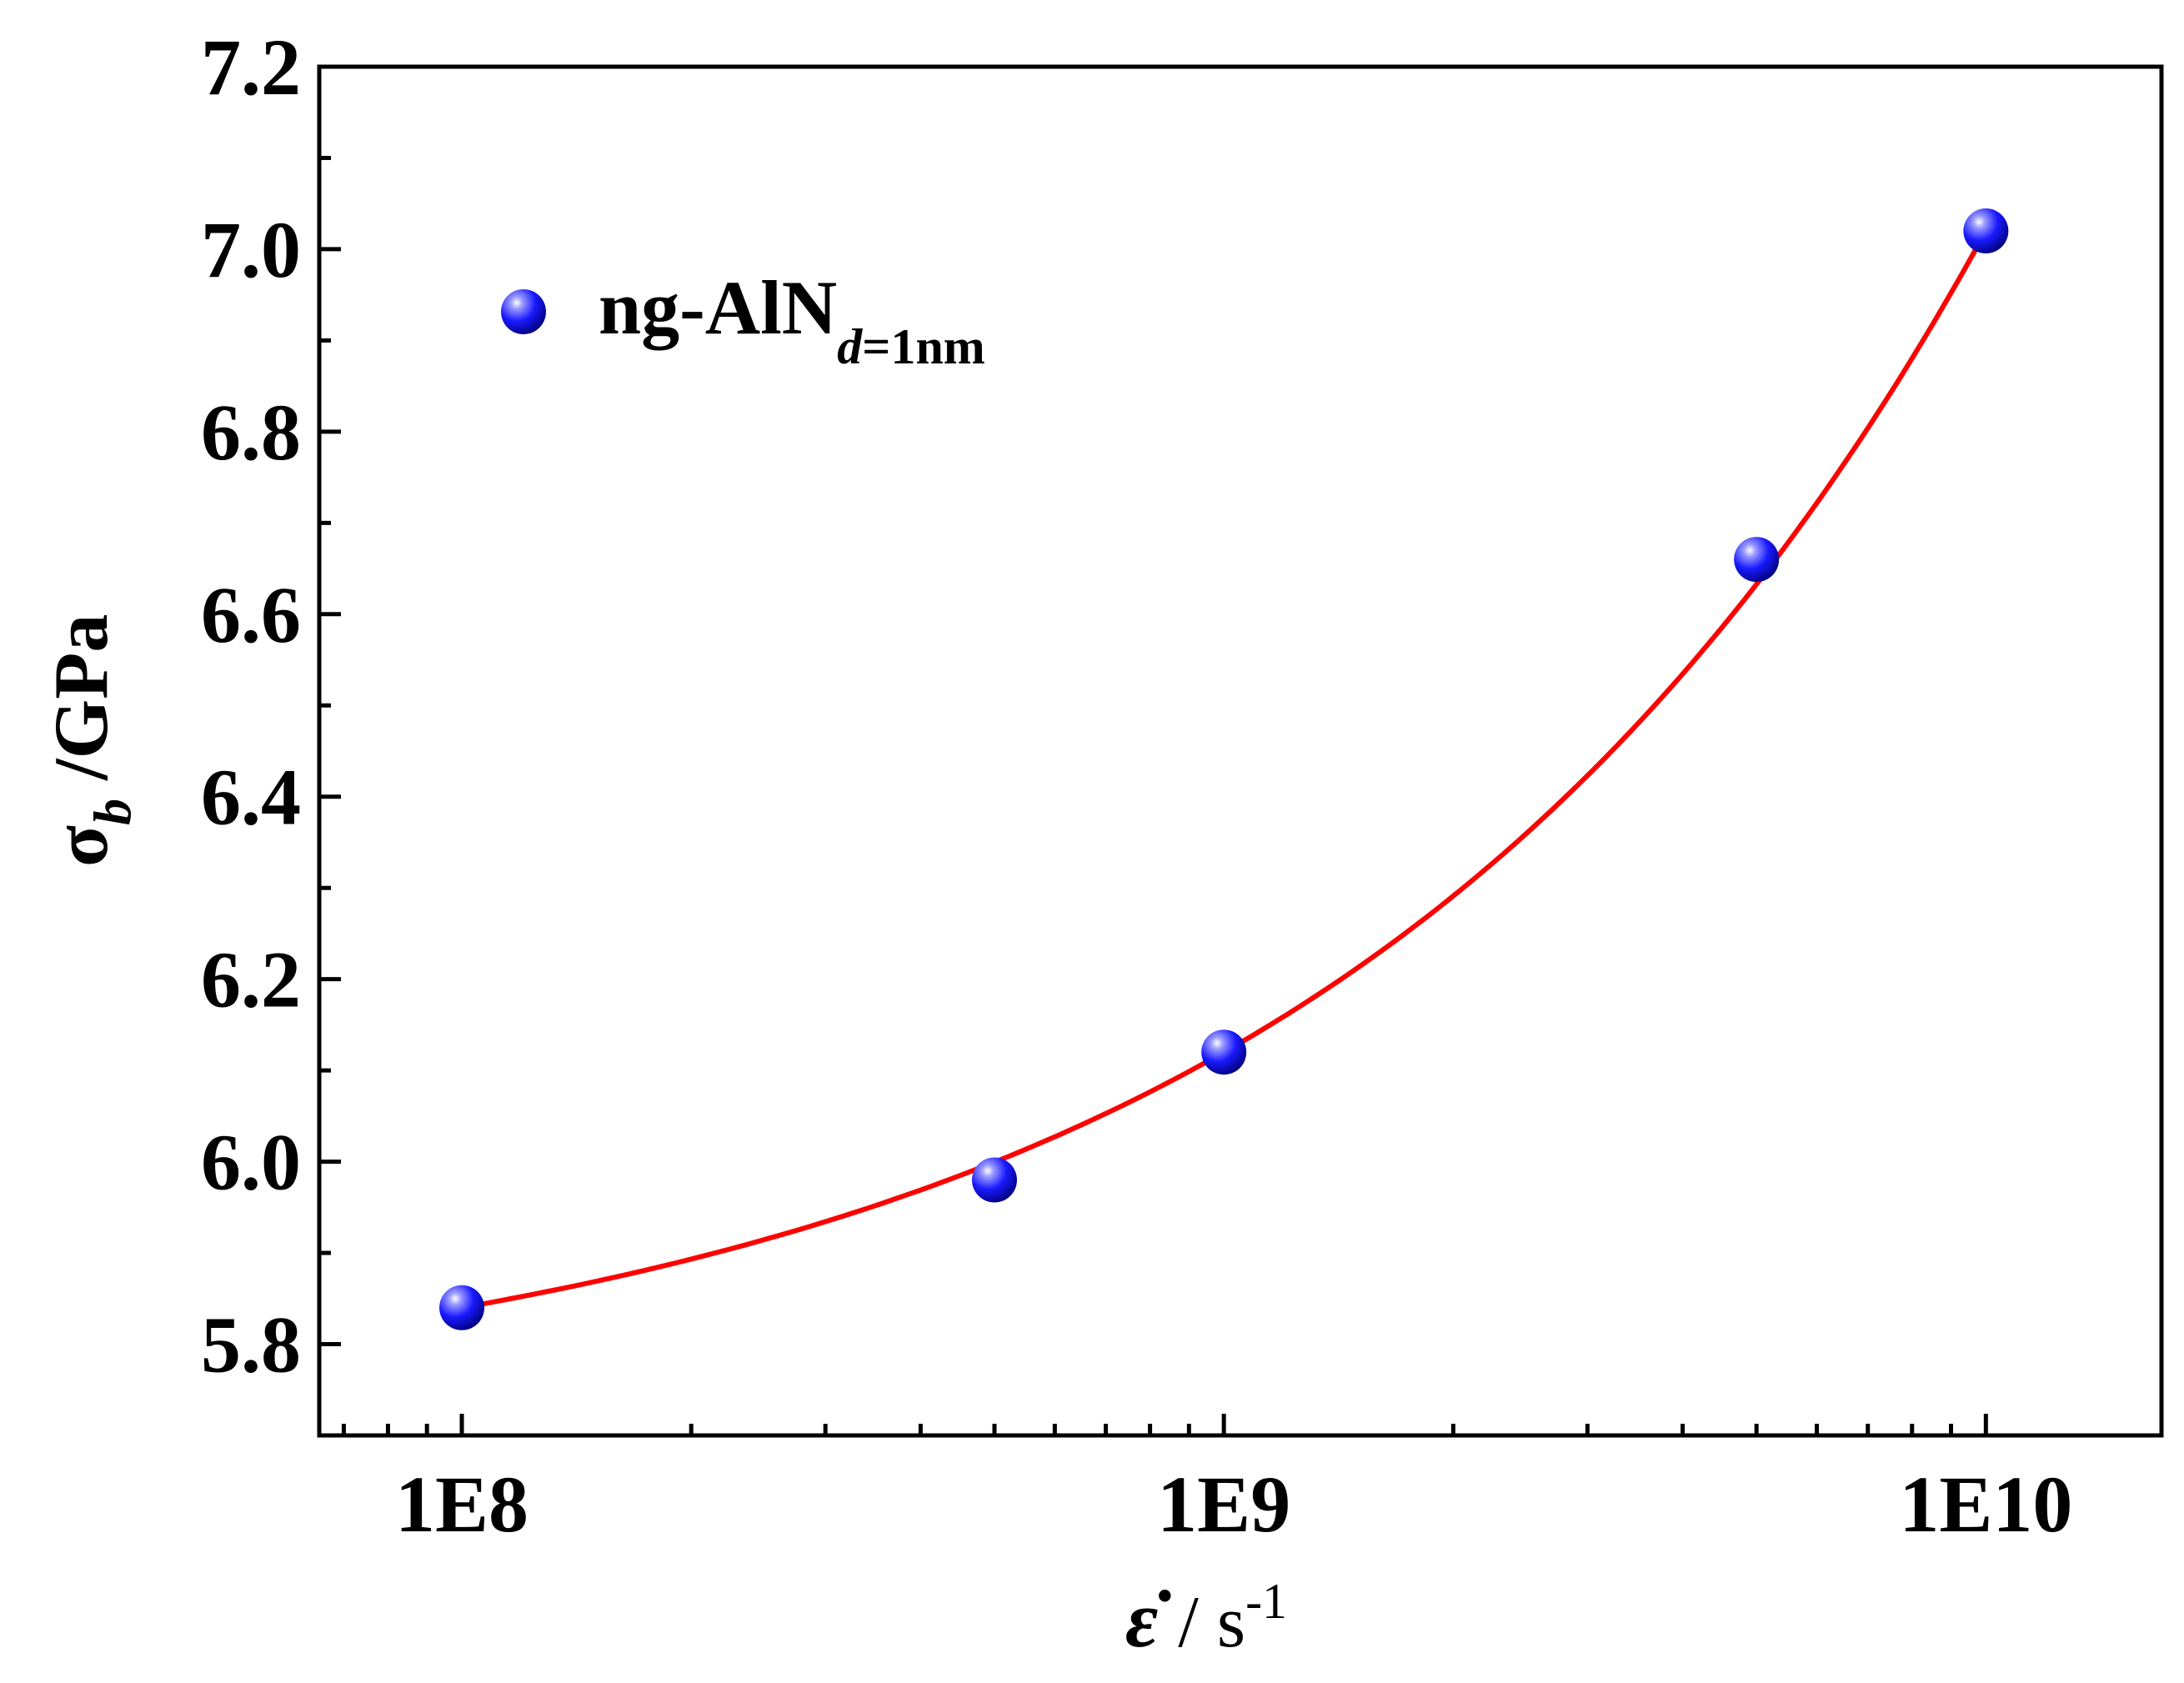 This screenshot has height=1683, width=2184. Describe the element at coordinates (330, 751) in the screenshot. I see `y-axis-ticks` at that location.